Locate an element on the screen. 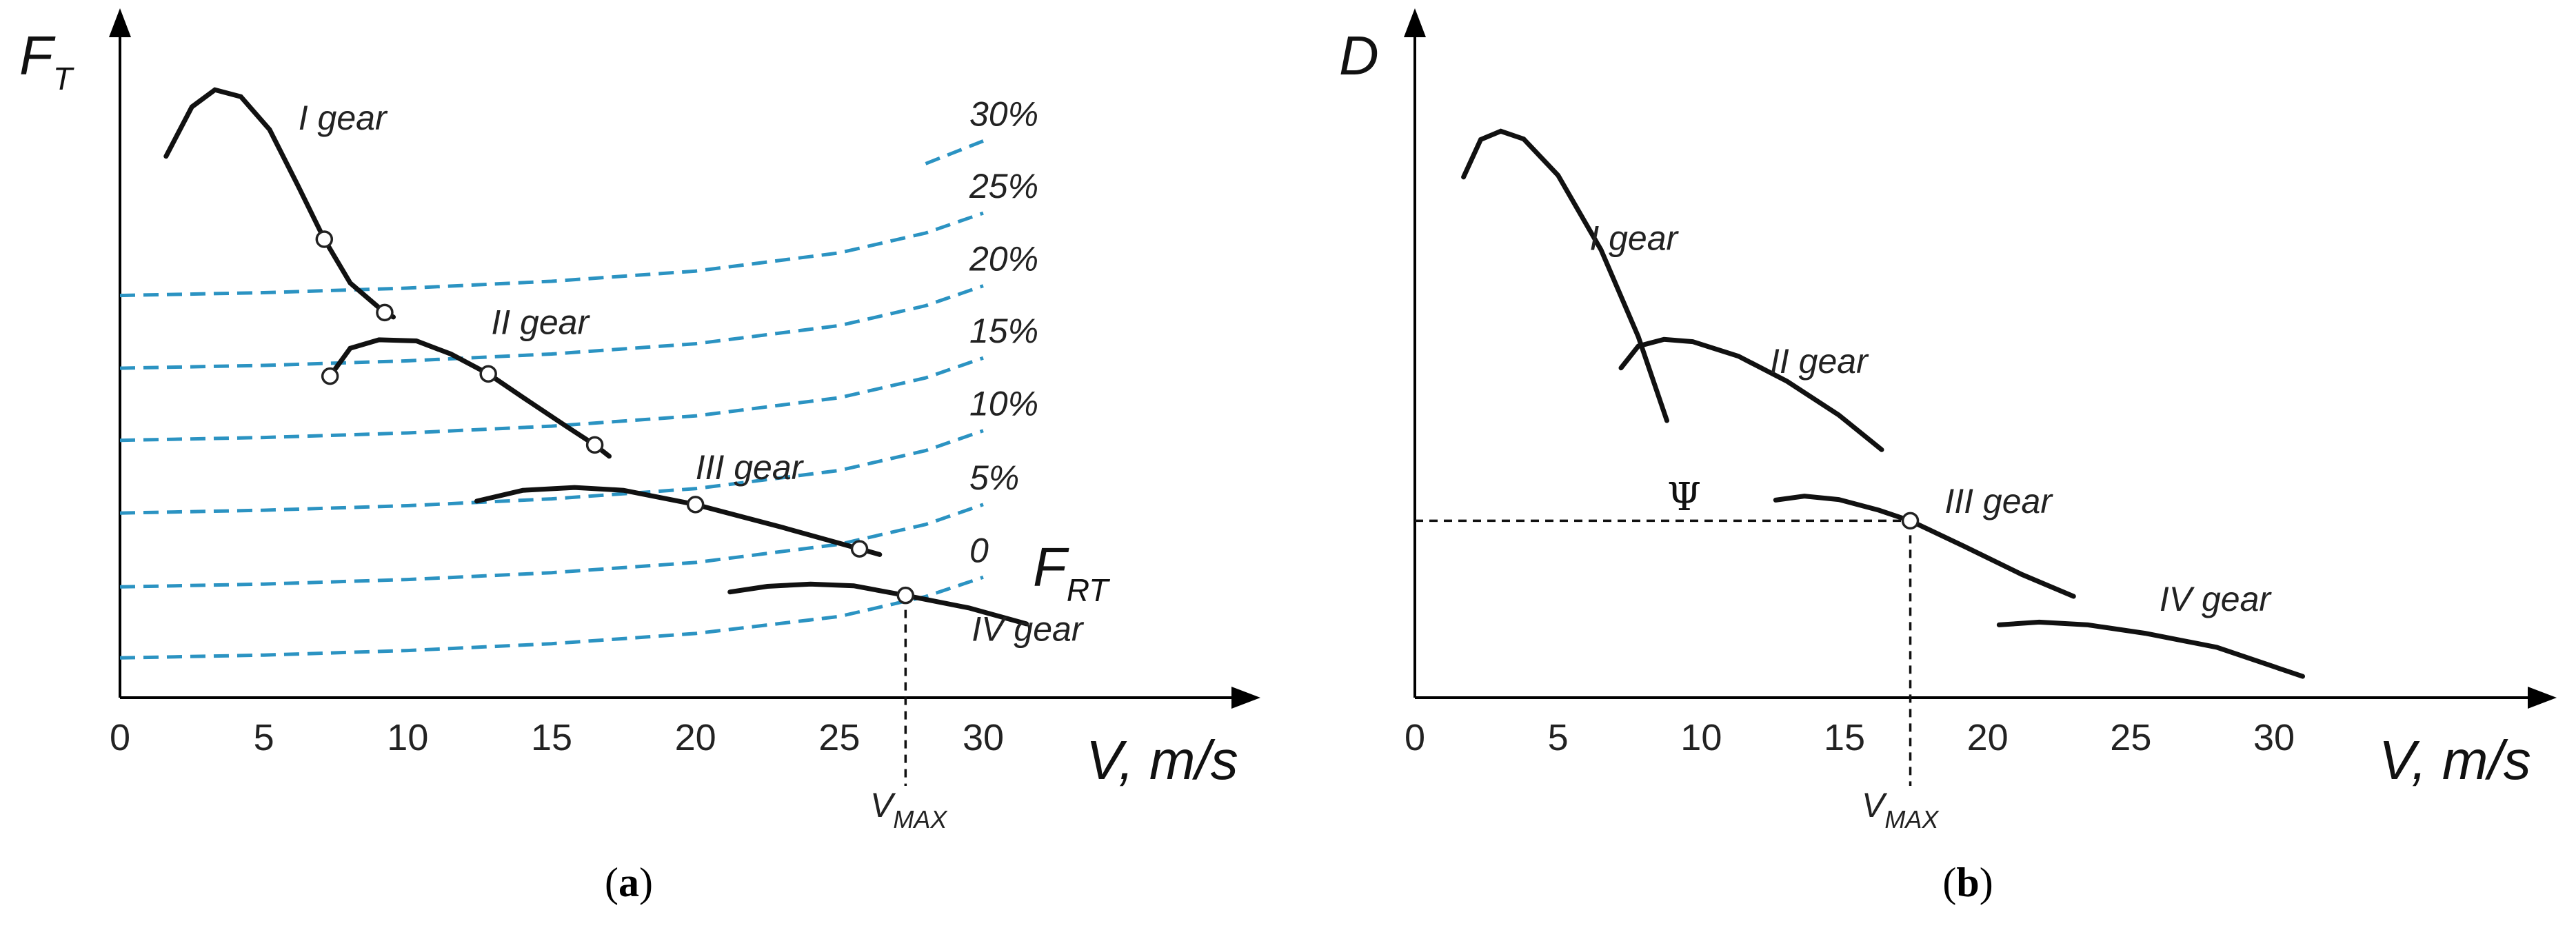 The image size is (2576, 930). panel-a-gear-curve-ii-gear is located at coordinates (470, 398).